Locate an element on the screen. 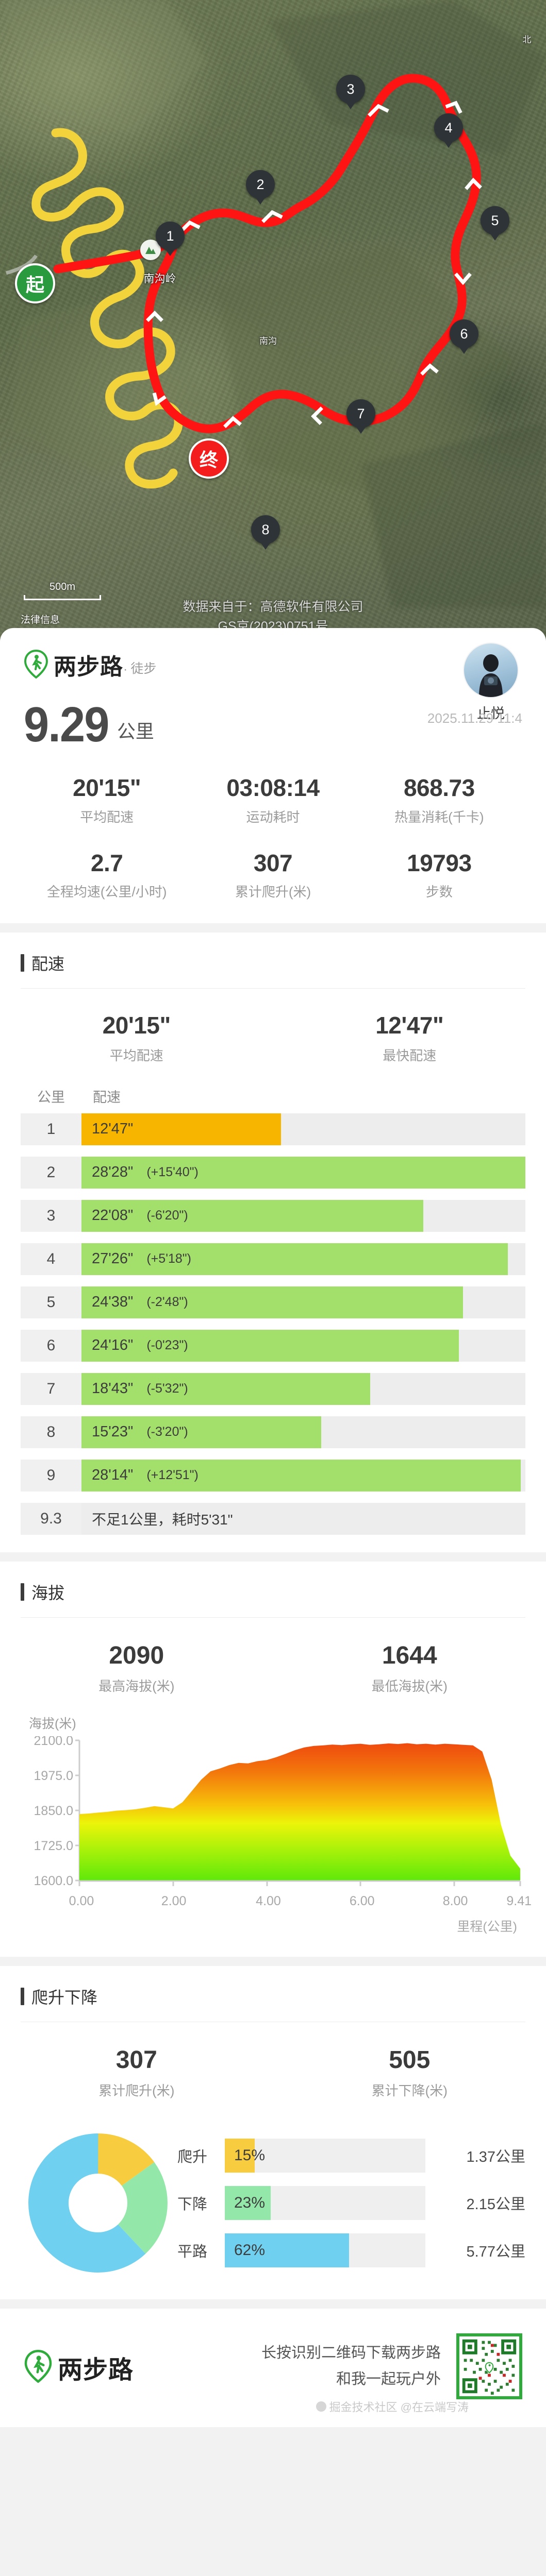 This screenshot has height=2576, width=546. map-scale-bar: 500m is located at coordinates (62, 590).